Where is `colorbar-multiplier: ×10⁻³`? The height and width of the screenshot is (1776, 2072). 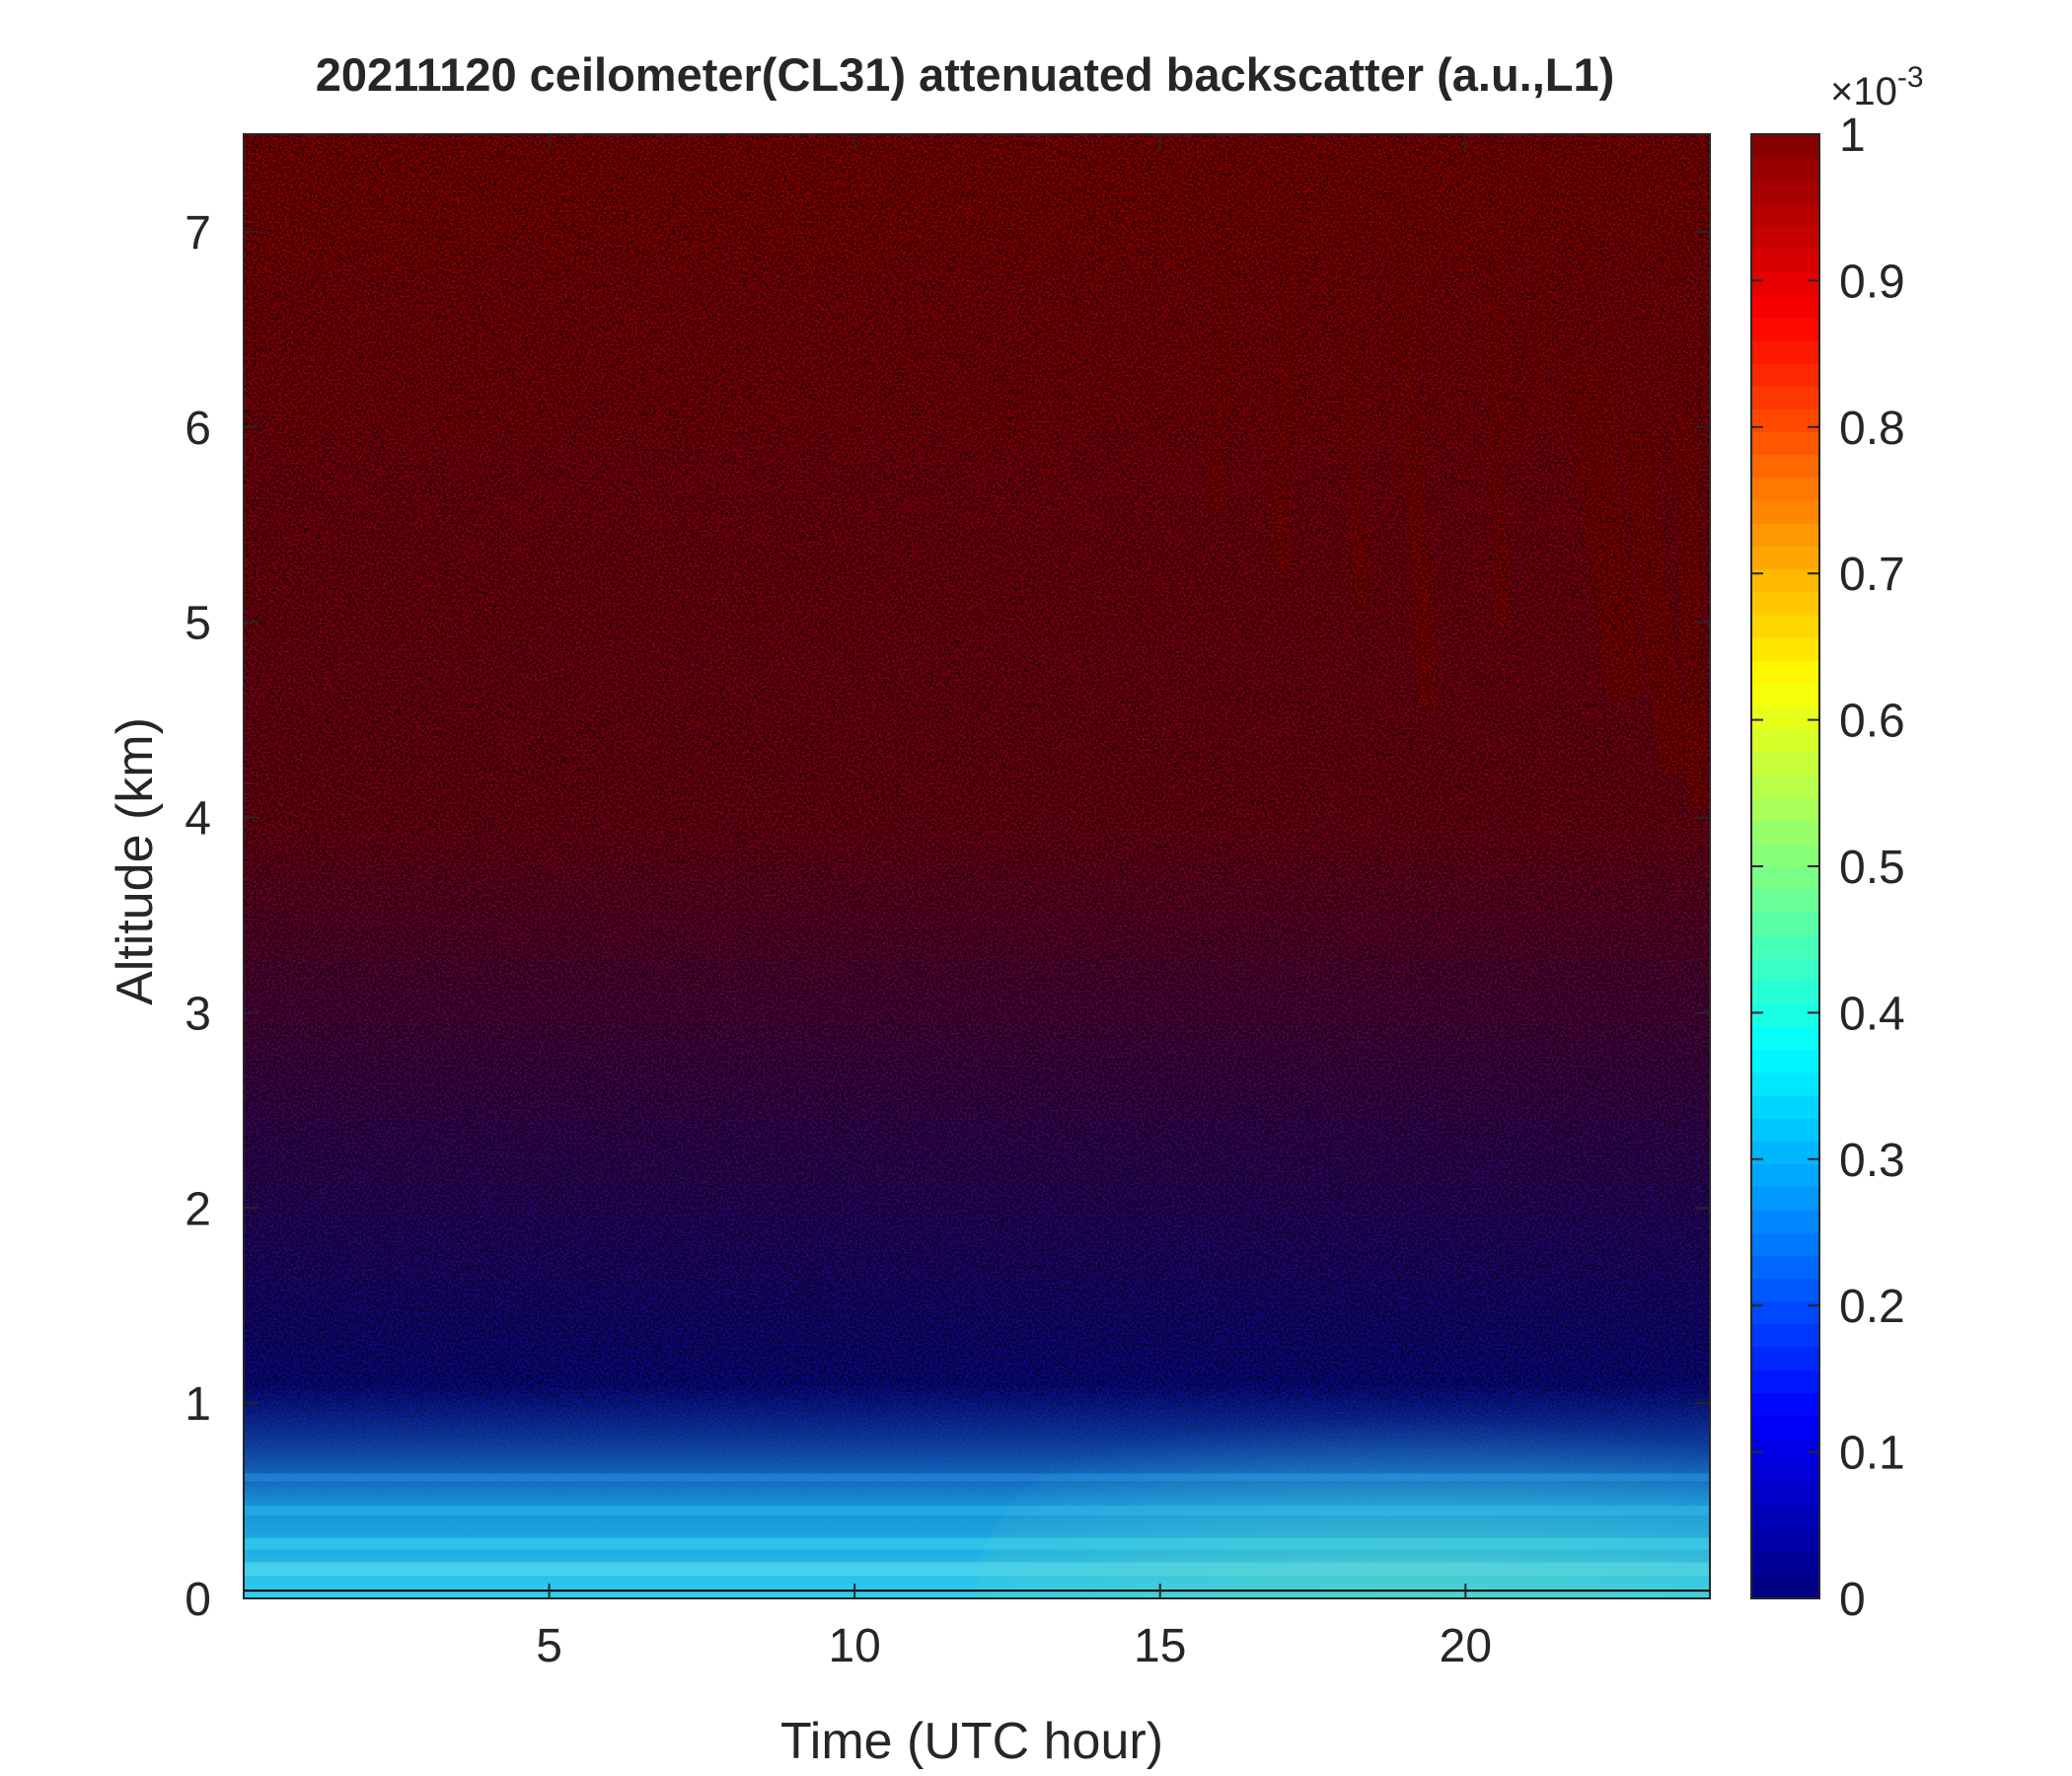 colorbar-multiplier: ×10⁻³ is located at coordinates (1877, 87).